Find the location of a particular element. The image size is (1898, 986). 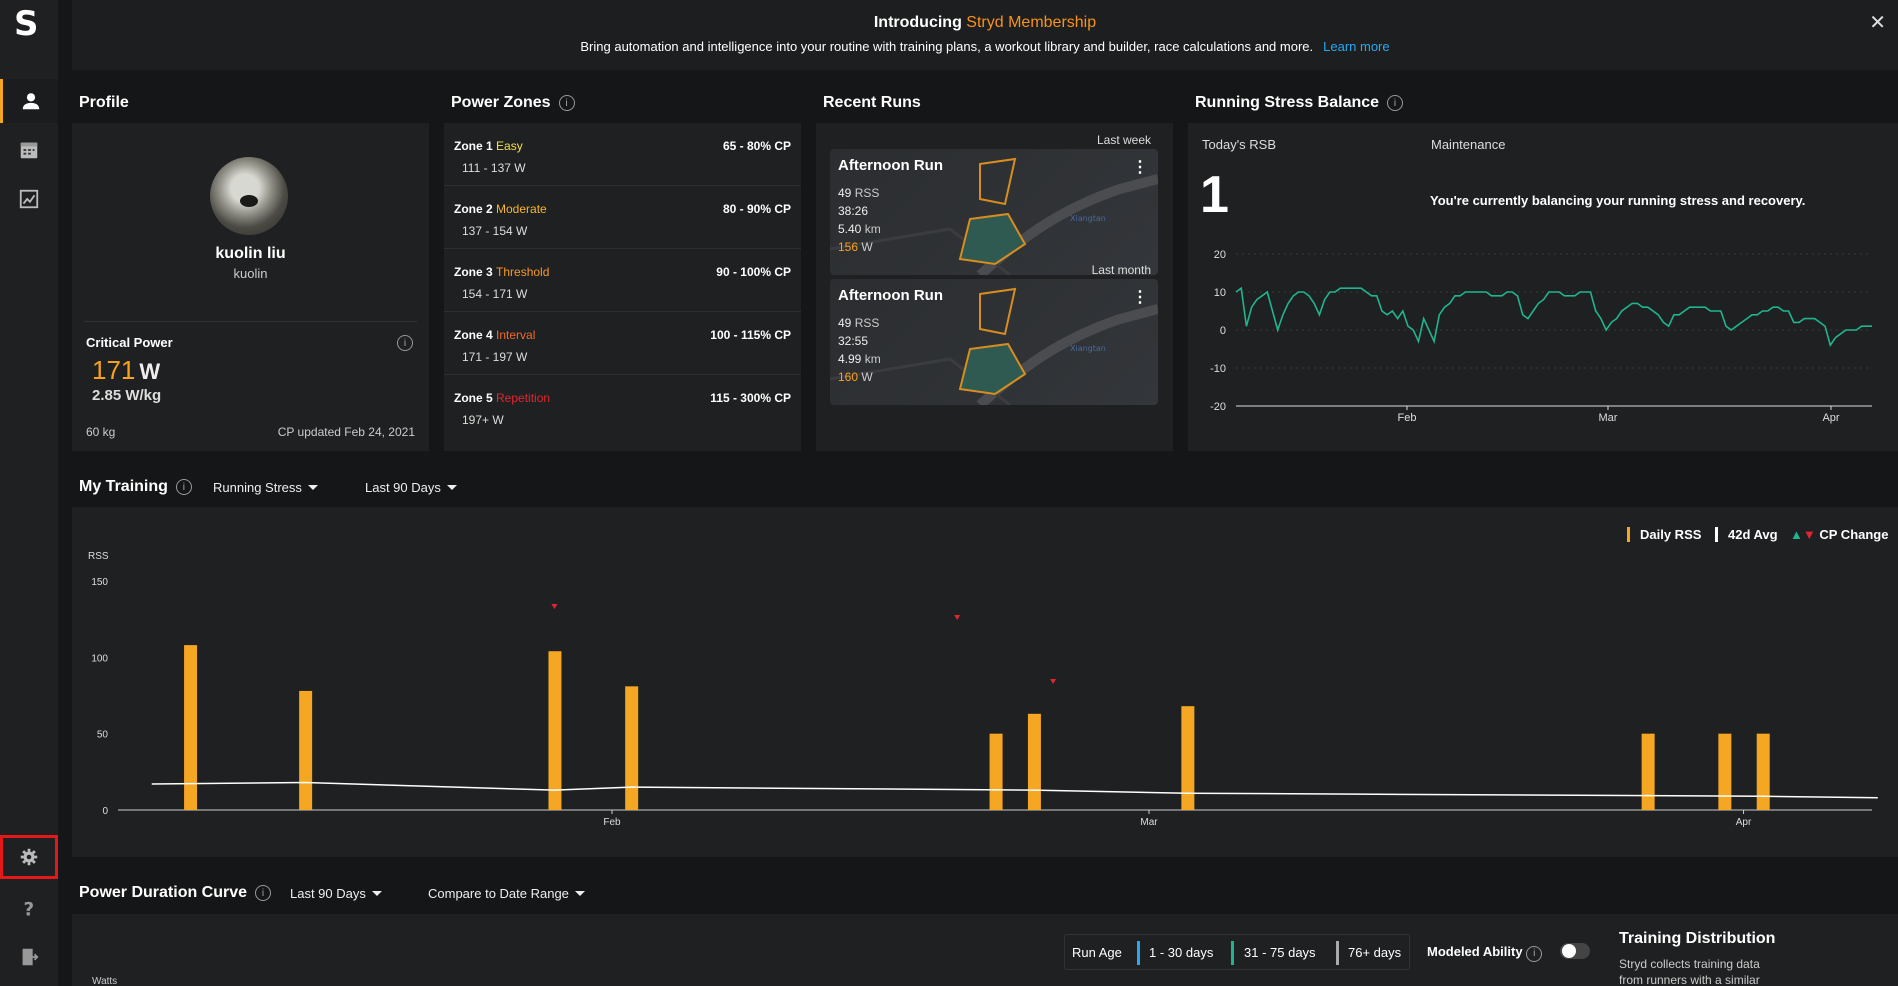

close-icon: ✕ is located at coordinates (1877, 23).